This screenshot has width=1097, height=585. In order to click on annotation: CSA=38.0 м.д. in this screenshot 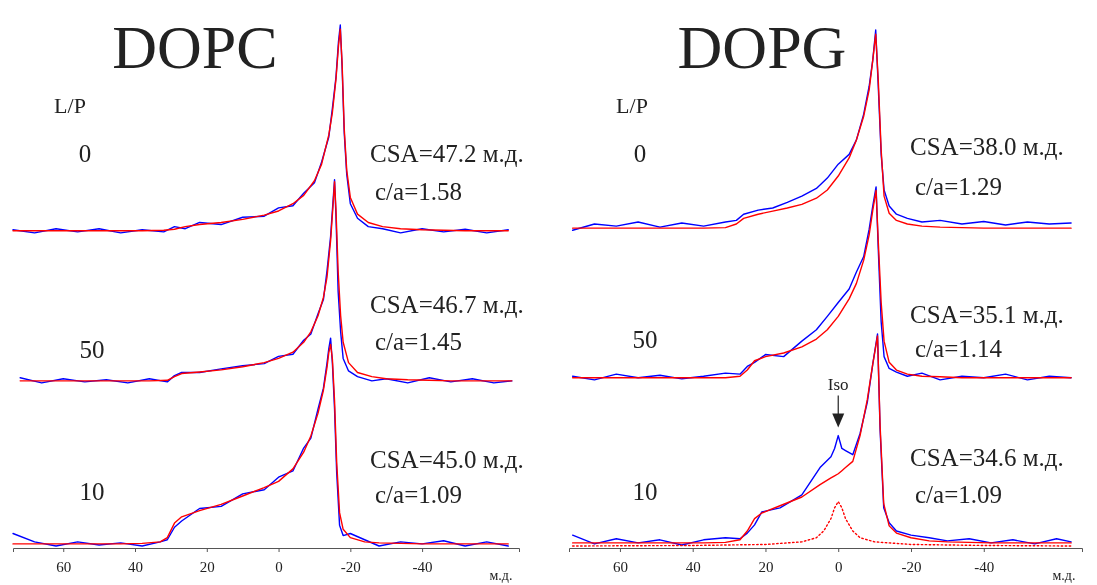, I will do `click(987, 146)`.